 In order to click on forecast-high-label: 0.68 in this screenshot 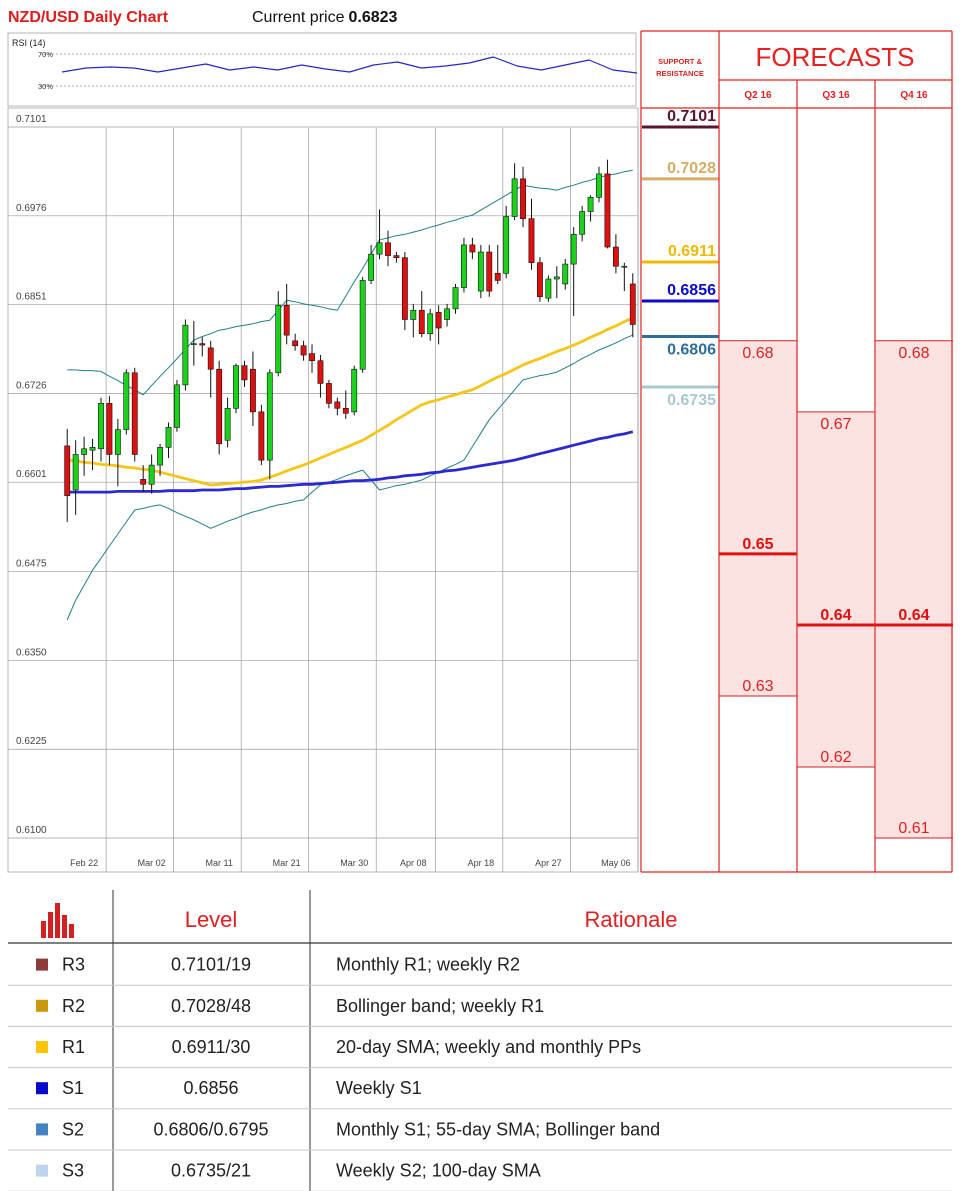, I will do `click(757, 353)`.